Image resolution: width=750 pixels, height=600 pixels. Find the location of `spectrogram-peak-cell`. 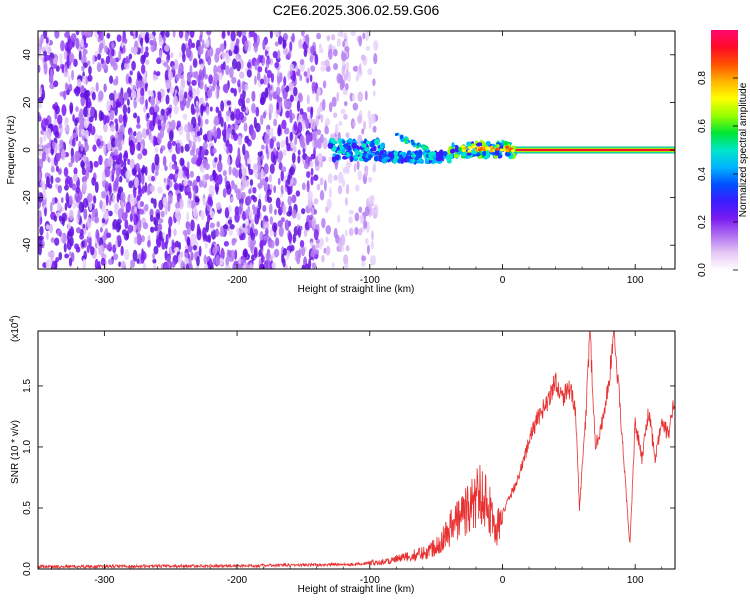

spectrogram-peak-cell is located at coordinates (479, 150).